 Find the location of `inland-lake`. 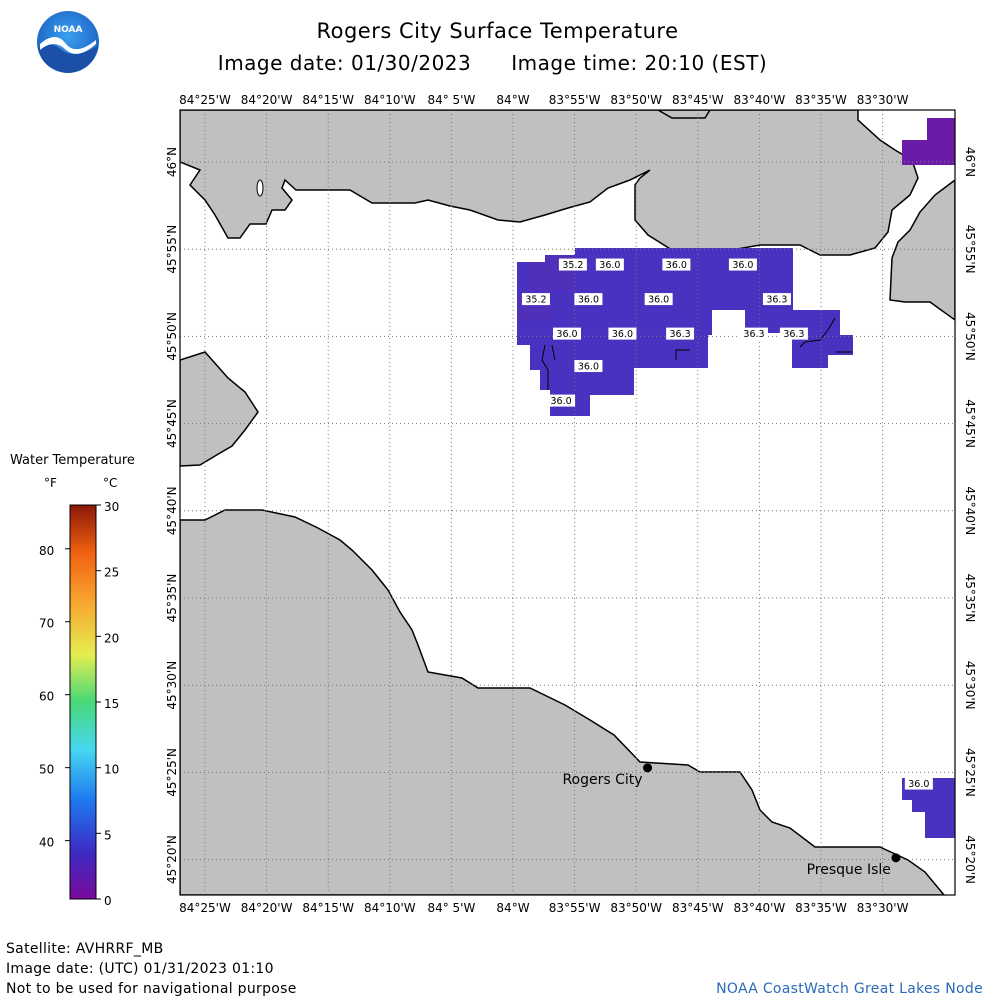

inland-lake is located at coordinates (260, 188).